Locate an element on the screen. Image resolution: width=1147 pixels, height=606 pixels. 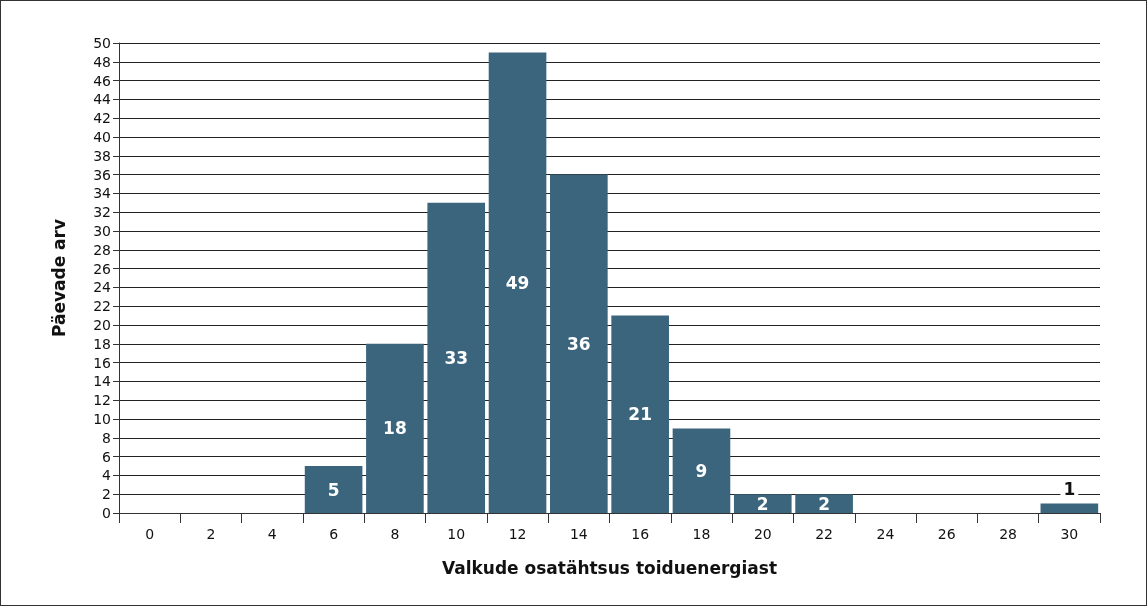
data-label: 5 is located at coordinates (333, 489).